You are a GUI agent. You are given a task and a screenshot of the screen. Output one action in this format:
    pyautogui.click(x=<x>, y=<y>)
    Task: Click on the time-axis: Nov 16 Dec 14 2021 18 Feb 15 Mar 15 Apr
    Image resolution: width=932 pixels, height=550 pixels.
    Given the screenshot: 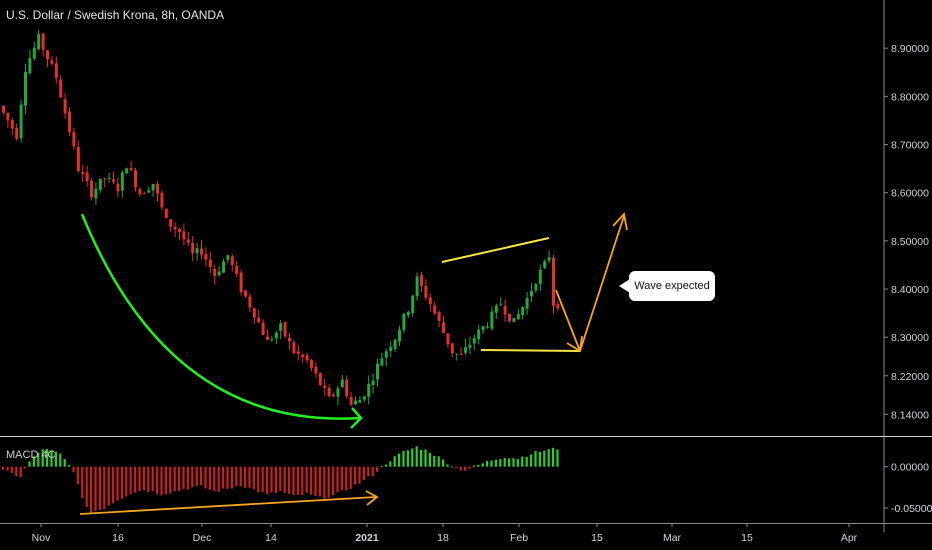 What is the action you would take?
    pyautogui.click(x=445, y=533)
    